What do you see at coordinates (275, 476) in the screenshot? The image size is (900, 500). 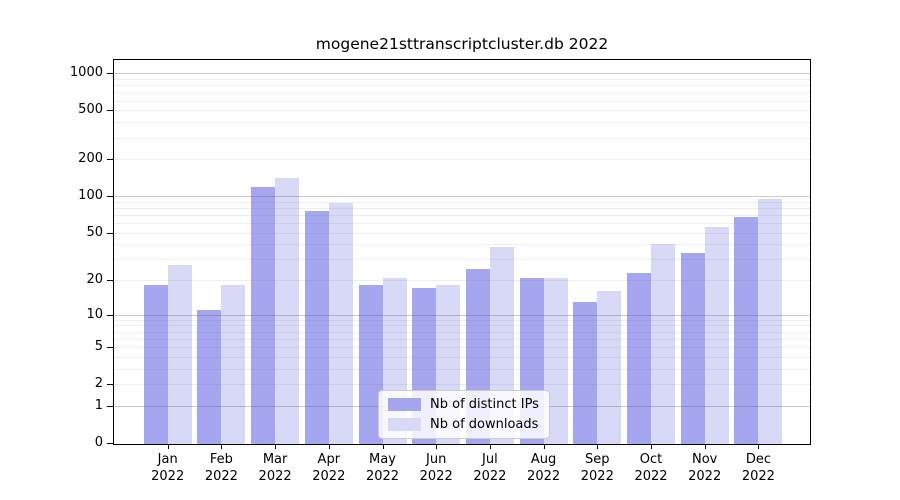 I see `x-tick-year-mar: 2022` at bounding box center [275, 476].